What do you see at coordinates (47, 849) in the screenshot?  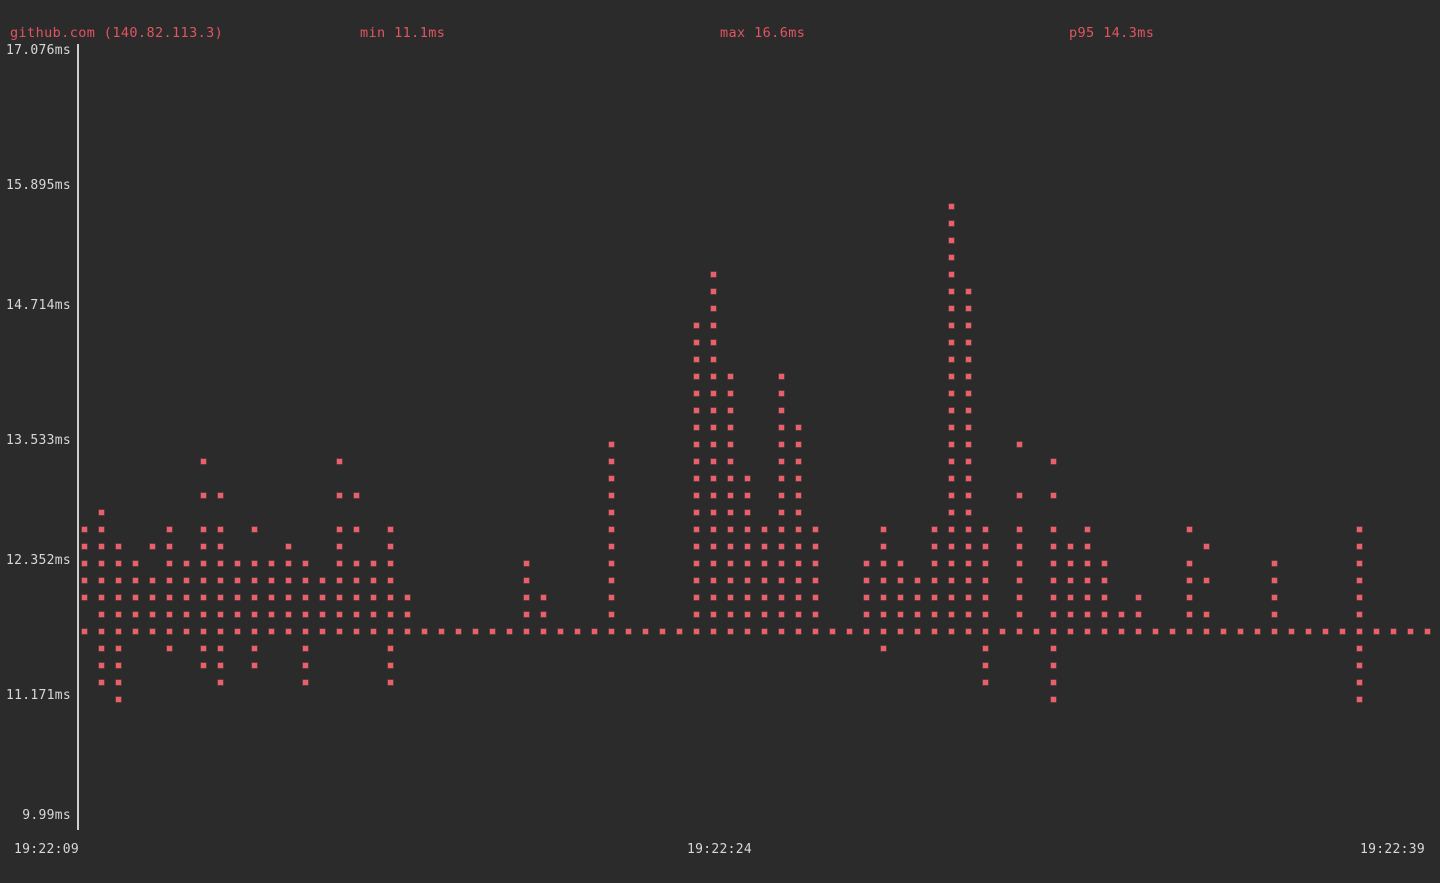 I see `x-tick-label: 19:22:09` at bounding box center [47, 849].